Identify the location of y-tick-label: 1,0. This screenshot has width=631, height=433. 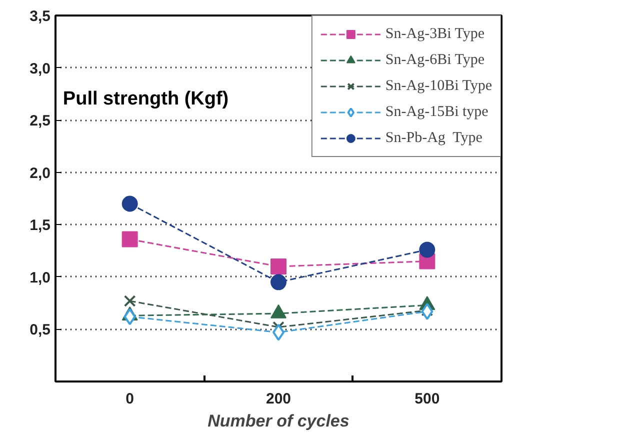
(40, 277).